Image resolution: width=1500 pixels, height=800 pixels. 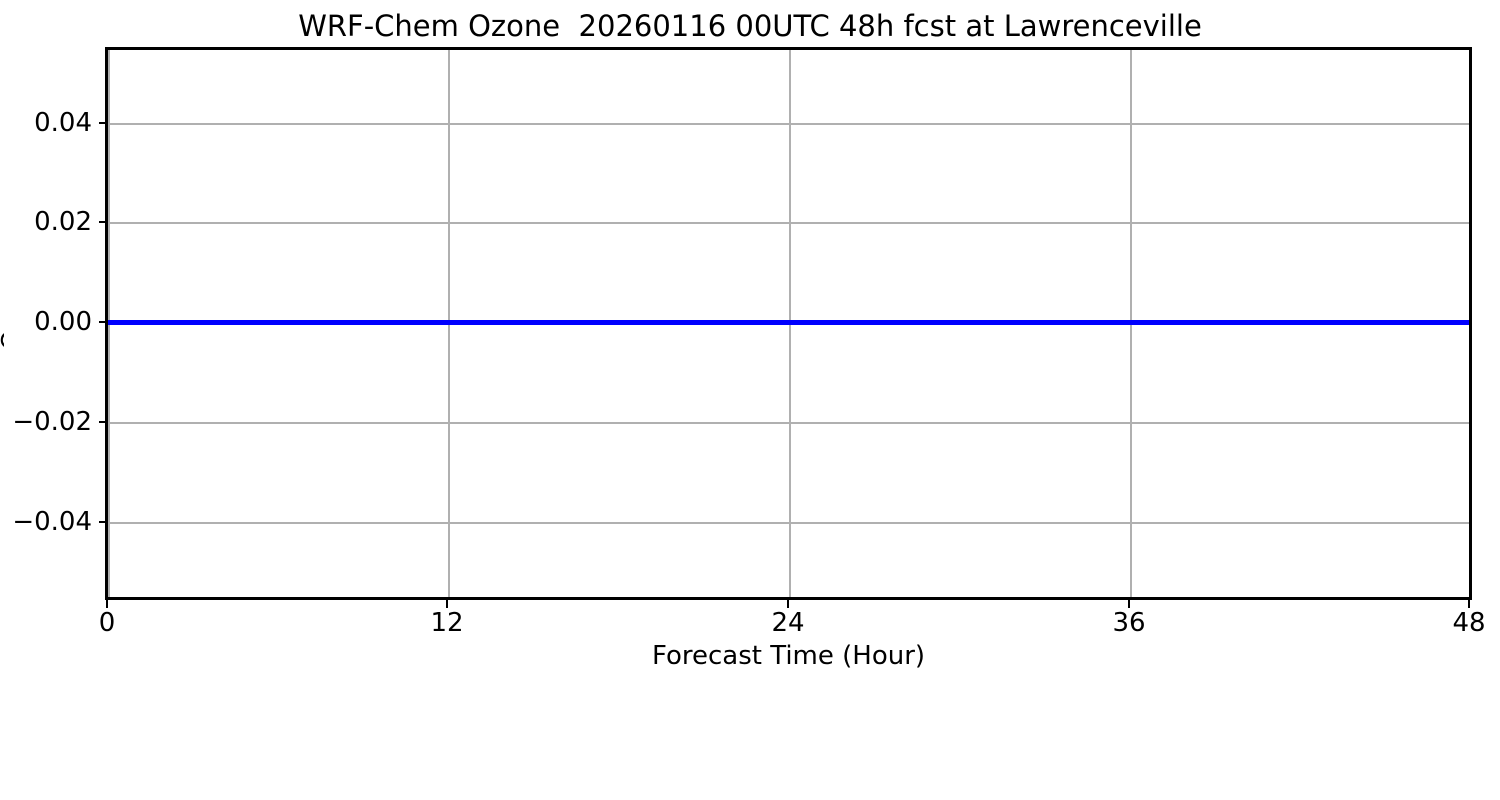 What do you see at coordinates (1129, 623) in the screenshot?
I see `x-tick-label-36: 36` at bounding box center [1129, 623].